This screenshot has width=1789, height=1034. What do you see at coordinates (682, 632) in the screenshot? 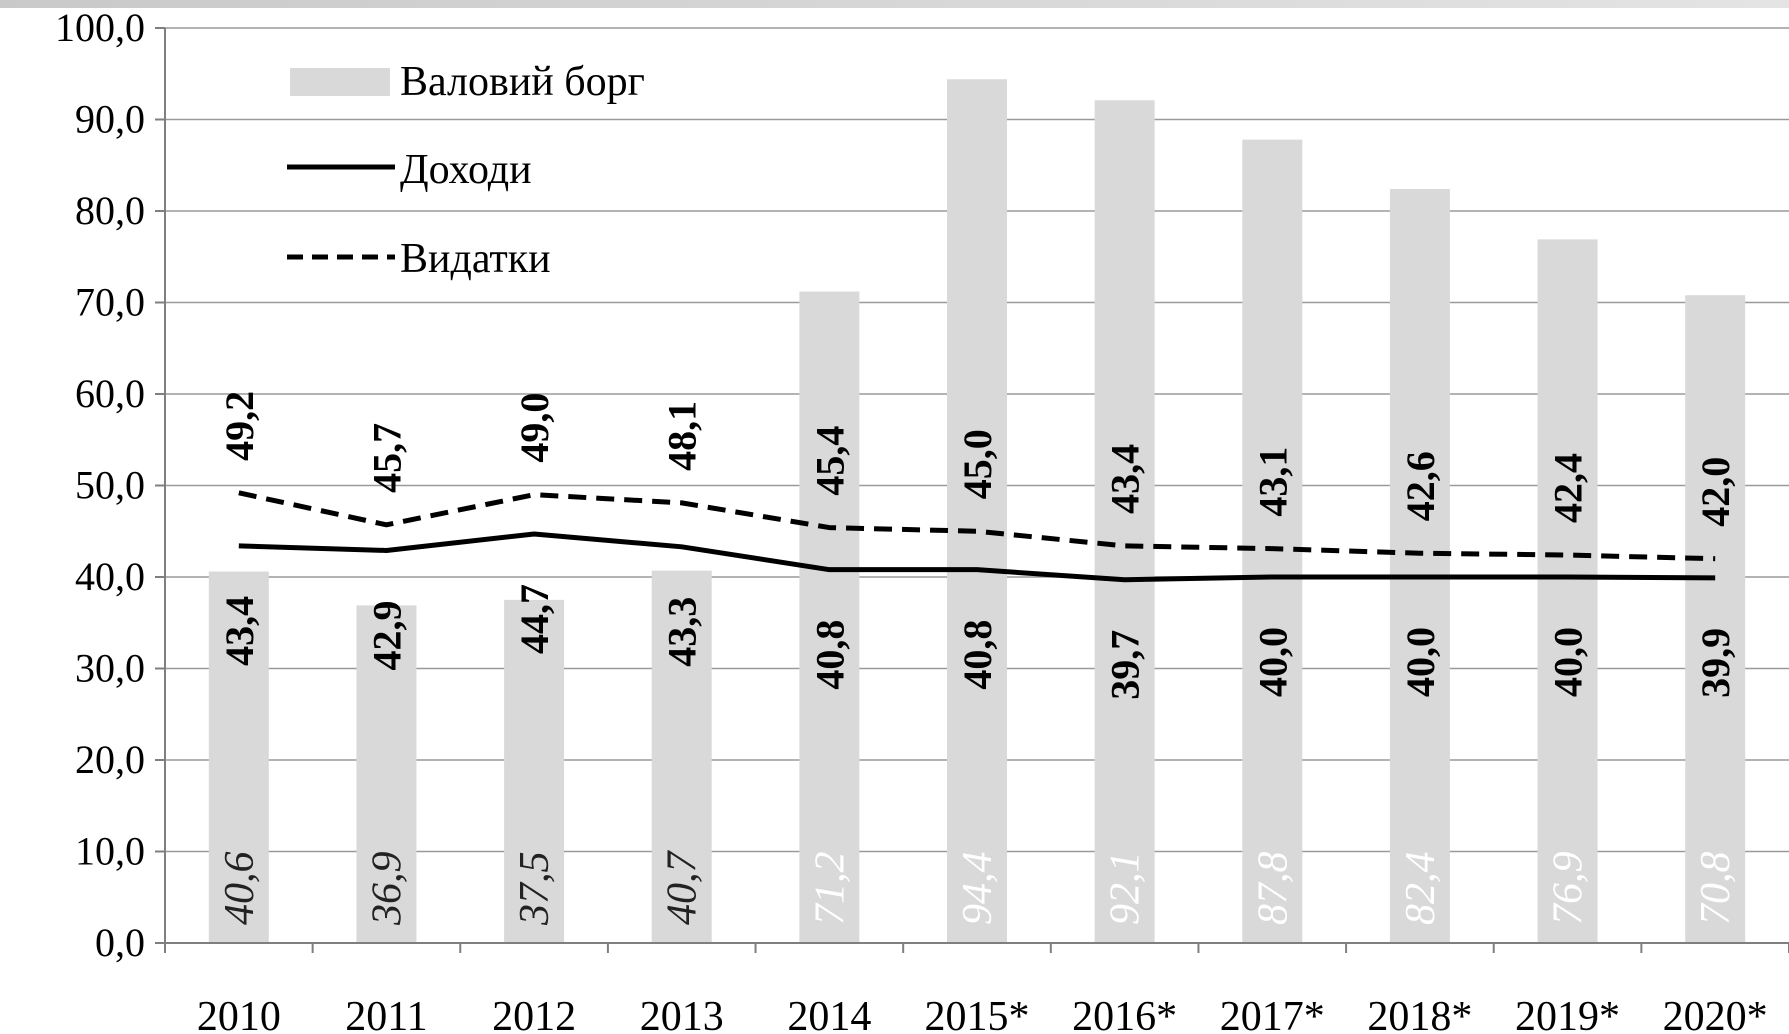
I see `revenue-value-label: 43,3` at bounding box center [682, 632].